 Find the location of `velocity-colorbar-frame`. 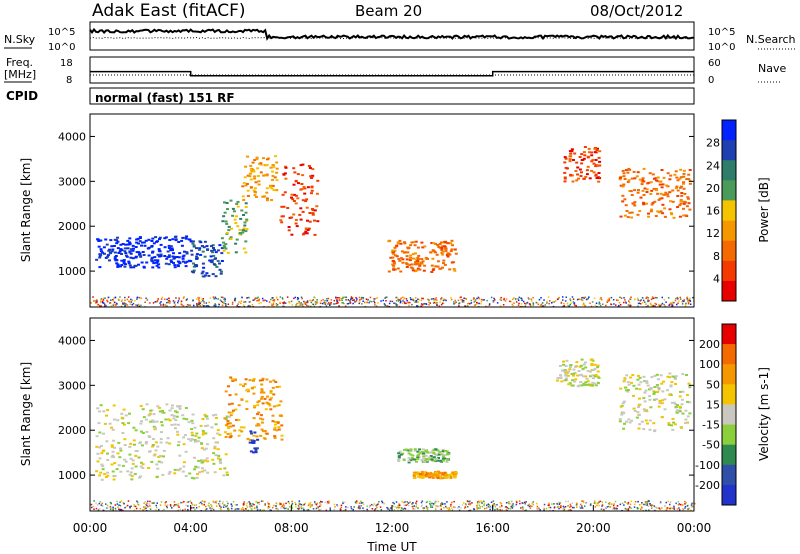

velocity-colorbar-frame is located at coordinates (729, 414).